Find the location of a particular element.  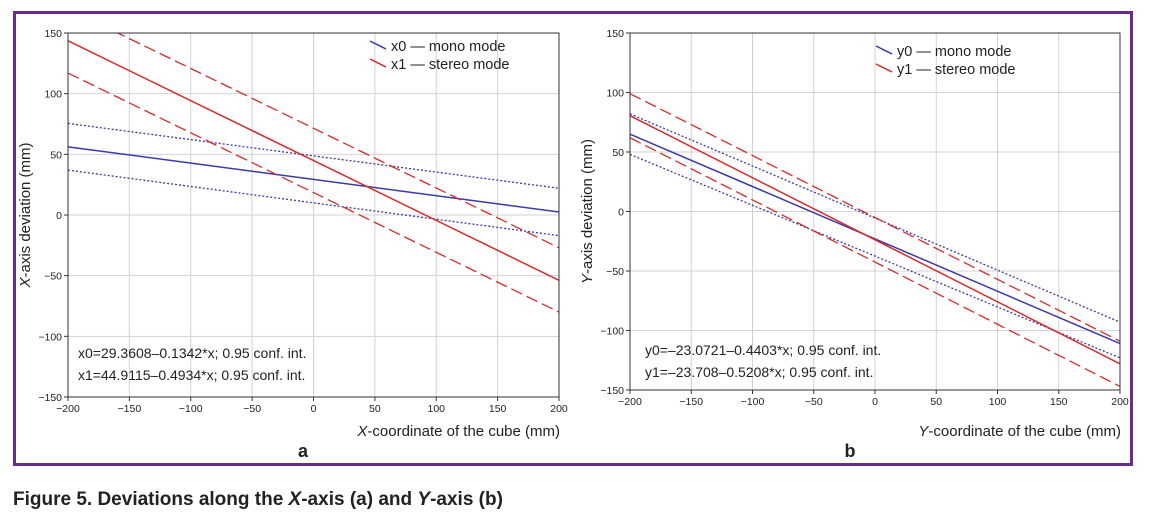

caption-middle: -axis (a) and is located at coordinates (359, 499).